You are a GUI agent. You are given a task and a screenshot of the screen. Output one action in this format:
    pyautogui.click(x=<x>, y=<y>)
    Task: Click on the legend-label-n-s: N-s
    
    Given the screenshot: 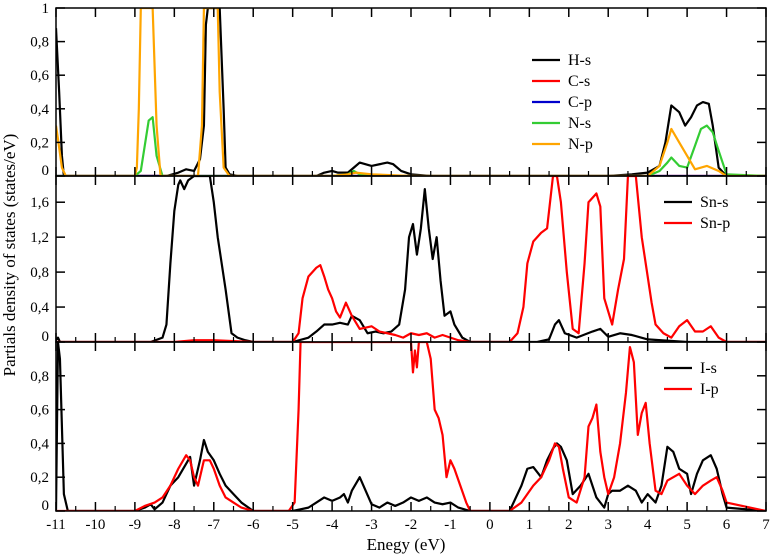 What is the action you would take?
    pyautogui.click(x=579, y=123)
    